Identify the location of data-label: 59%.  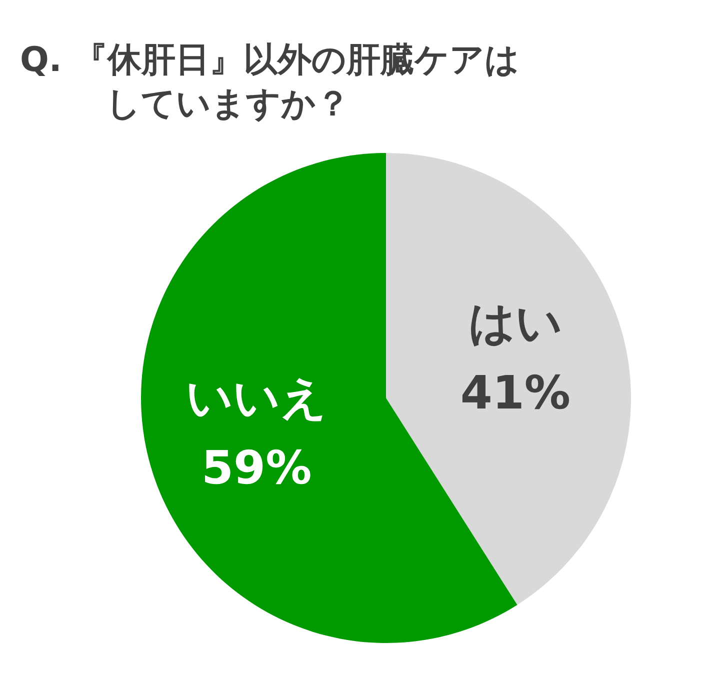
(257, 467).